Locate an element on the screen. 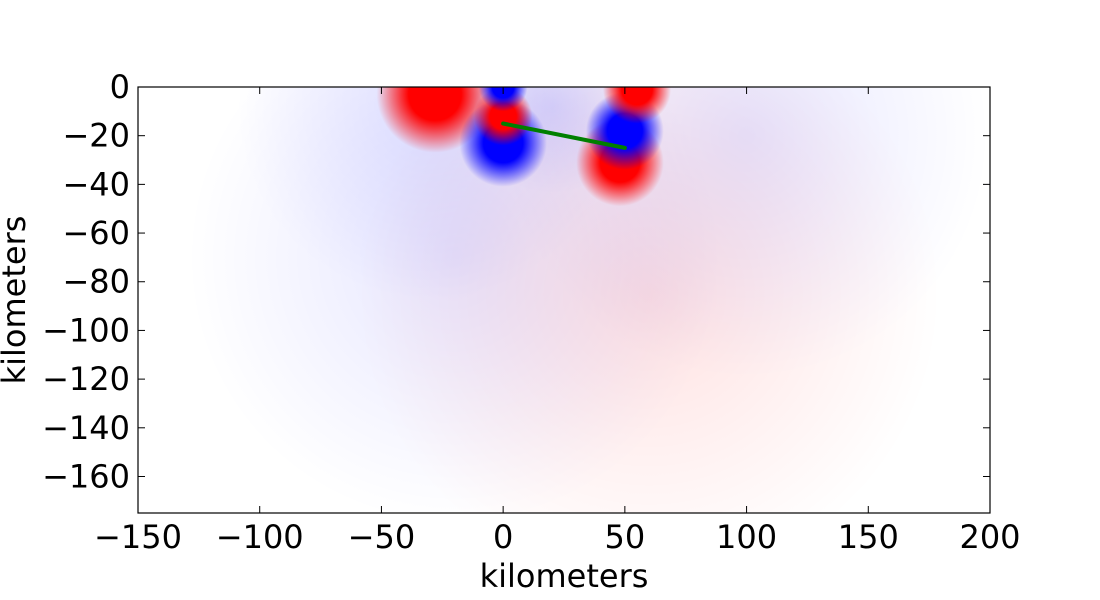  x-tick-label: 0 is located at coordinates (503, 537).